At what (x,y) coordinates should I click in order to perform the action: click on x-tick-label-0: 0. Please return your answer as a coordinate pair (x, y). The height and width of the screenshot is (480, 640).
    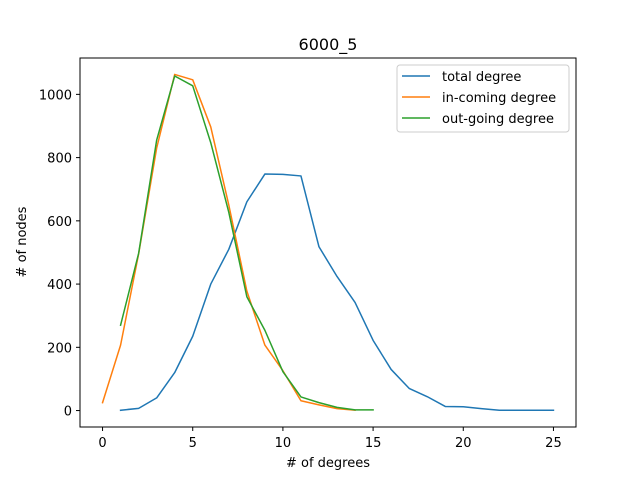
    Looking at the image, I should click on (102, 443).